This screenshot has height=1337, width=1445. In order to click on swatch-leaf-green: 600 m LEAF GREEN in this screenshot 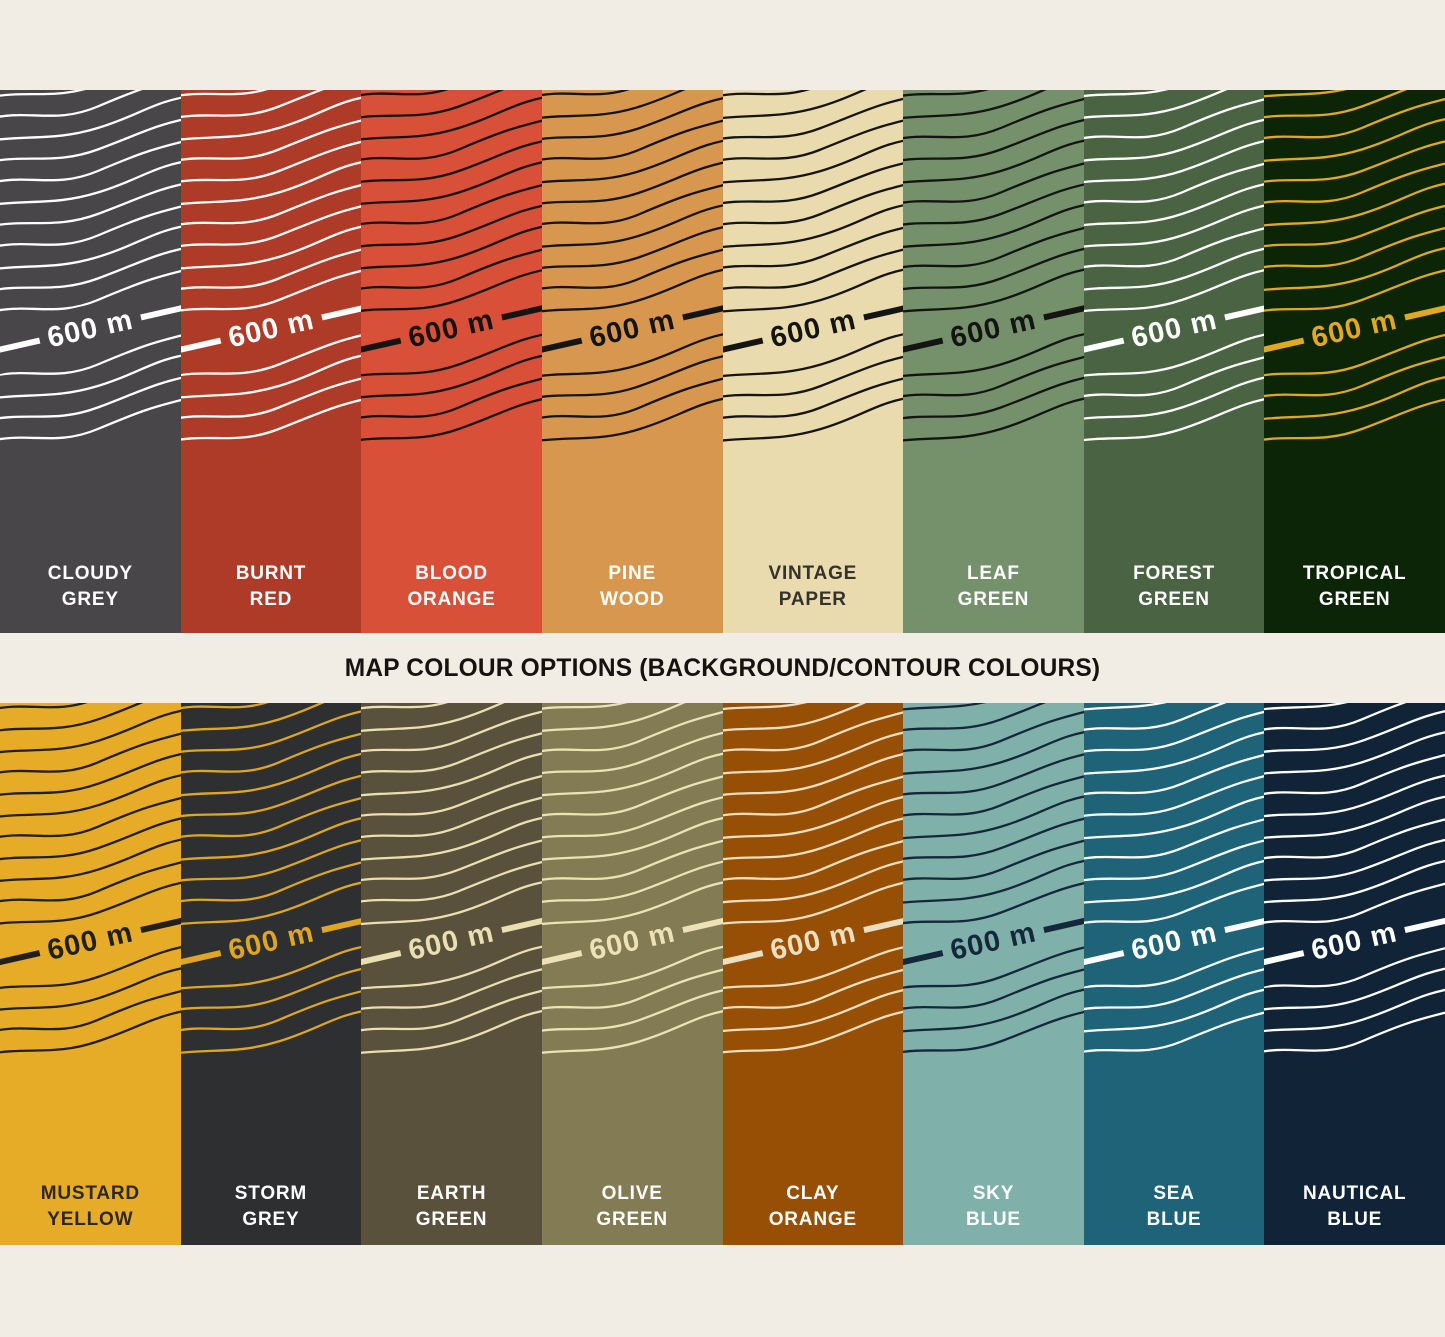, I will do `click(993, 361)`.